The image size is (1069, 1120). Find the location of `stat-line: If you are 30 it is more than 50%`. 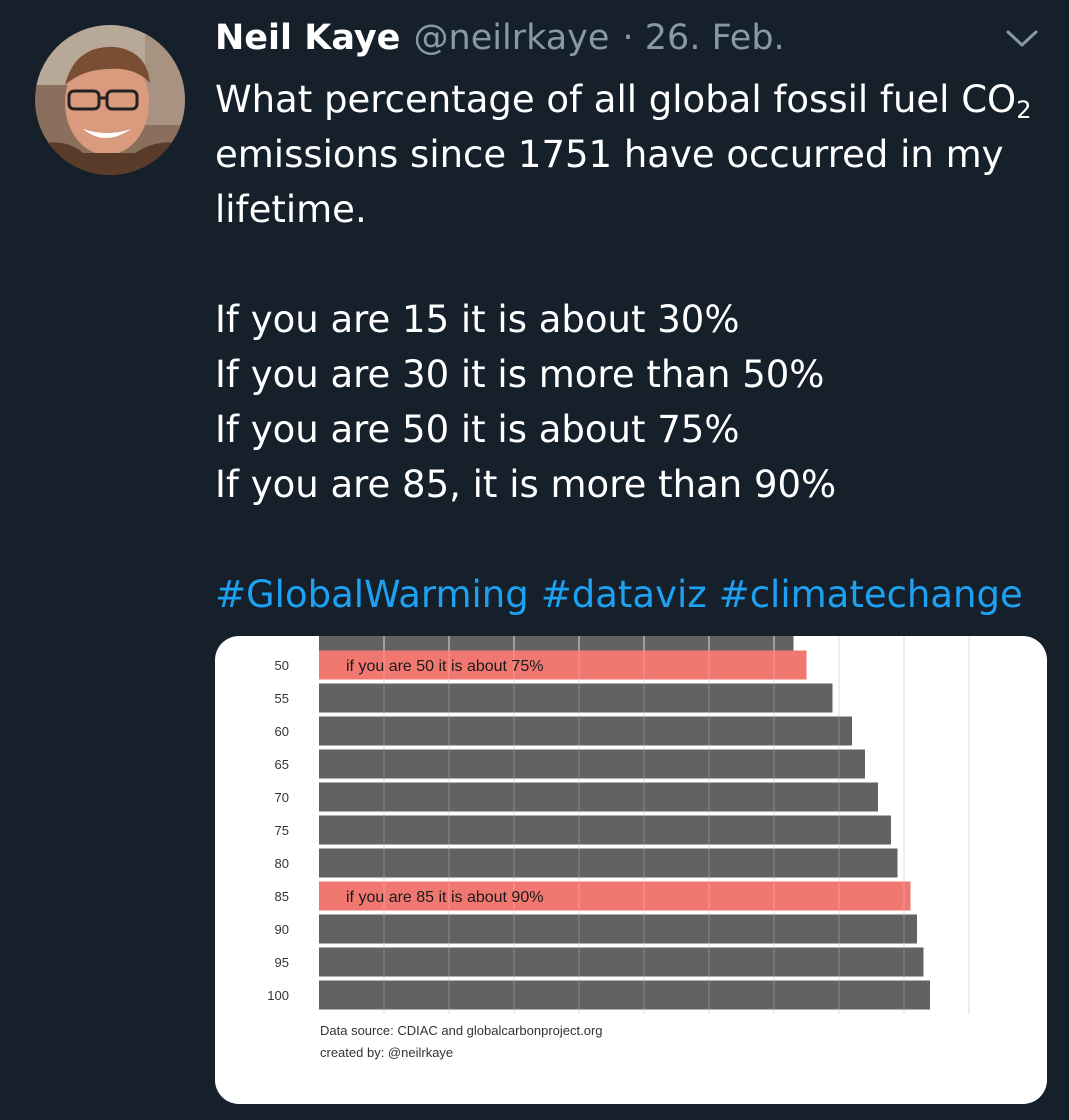

stat-line: If you are 30 it is more than 50% is located at coordinates (520, 374).